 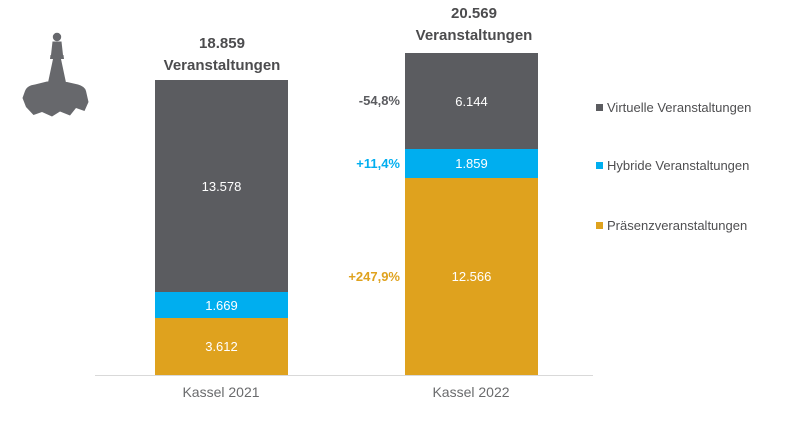 I want to click on category-label-2021: Kassel 2021, so click(x=221, y=392).